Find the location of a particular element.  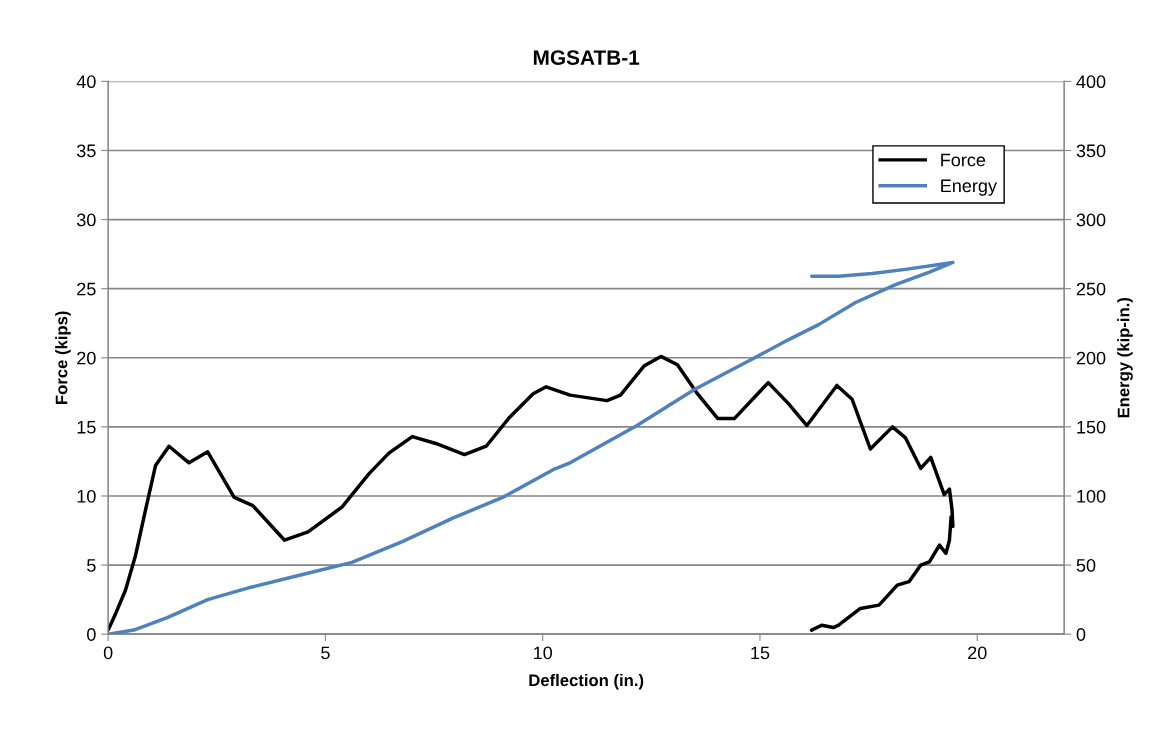

legend-label: Force is located at coordinates (963, 160).